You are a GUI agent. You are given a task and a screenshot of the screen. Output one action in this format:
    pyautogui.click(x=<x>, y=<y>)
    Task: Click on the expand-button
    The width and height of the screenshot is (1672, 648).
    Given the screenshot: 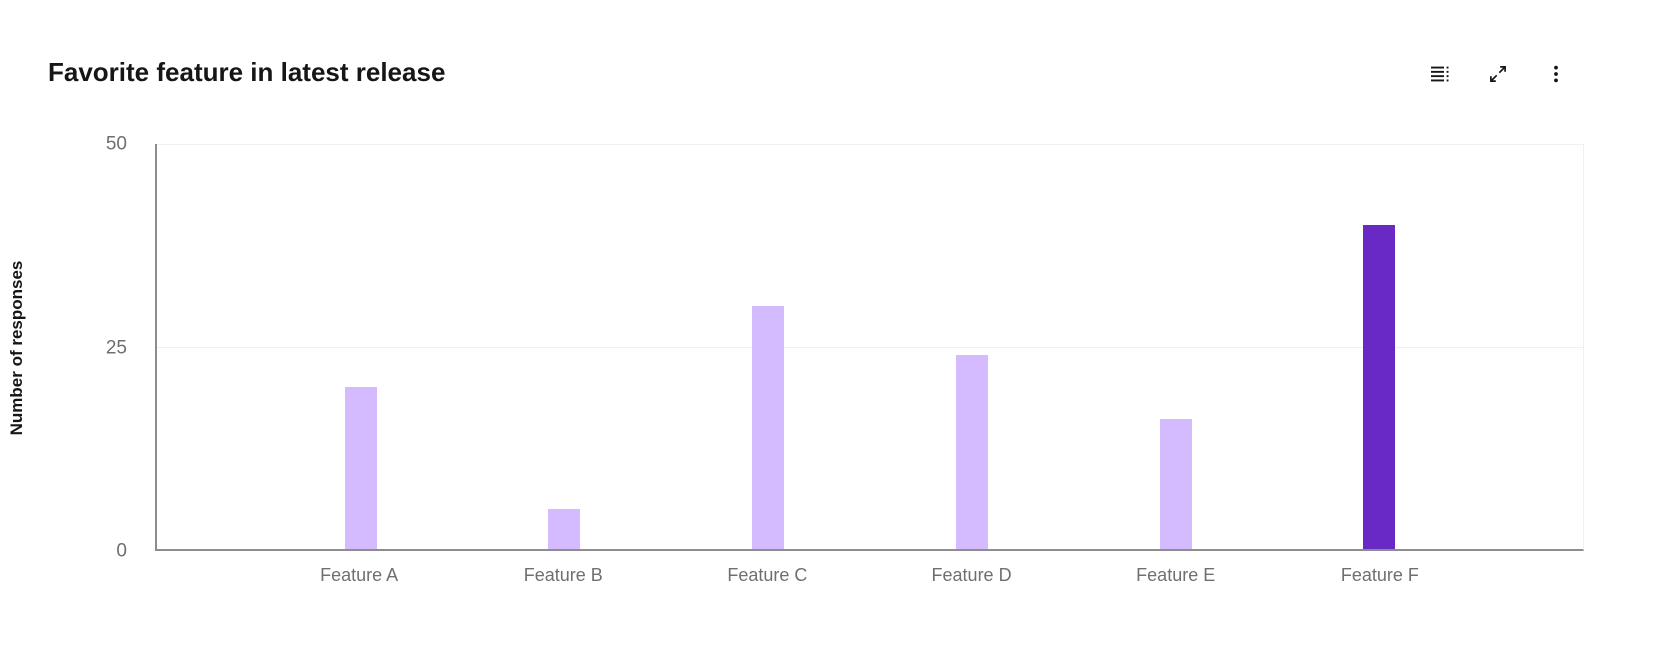 What is the action you would take?
    pyautogui.click(x=1498, y=74)
    